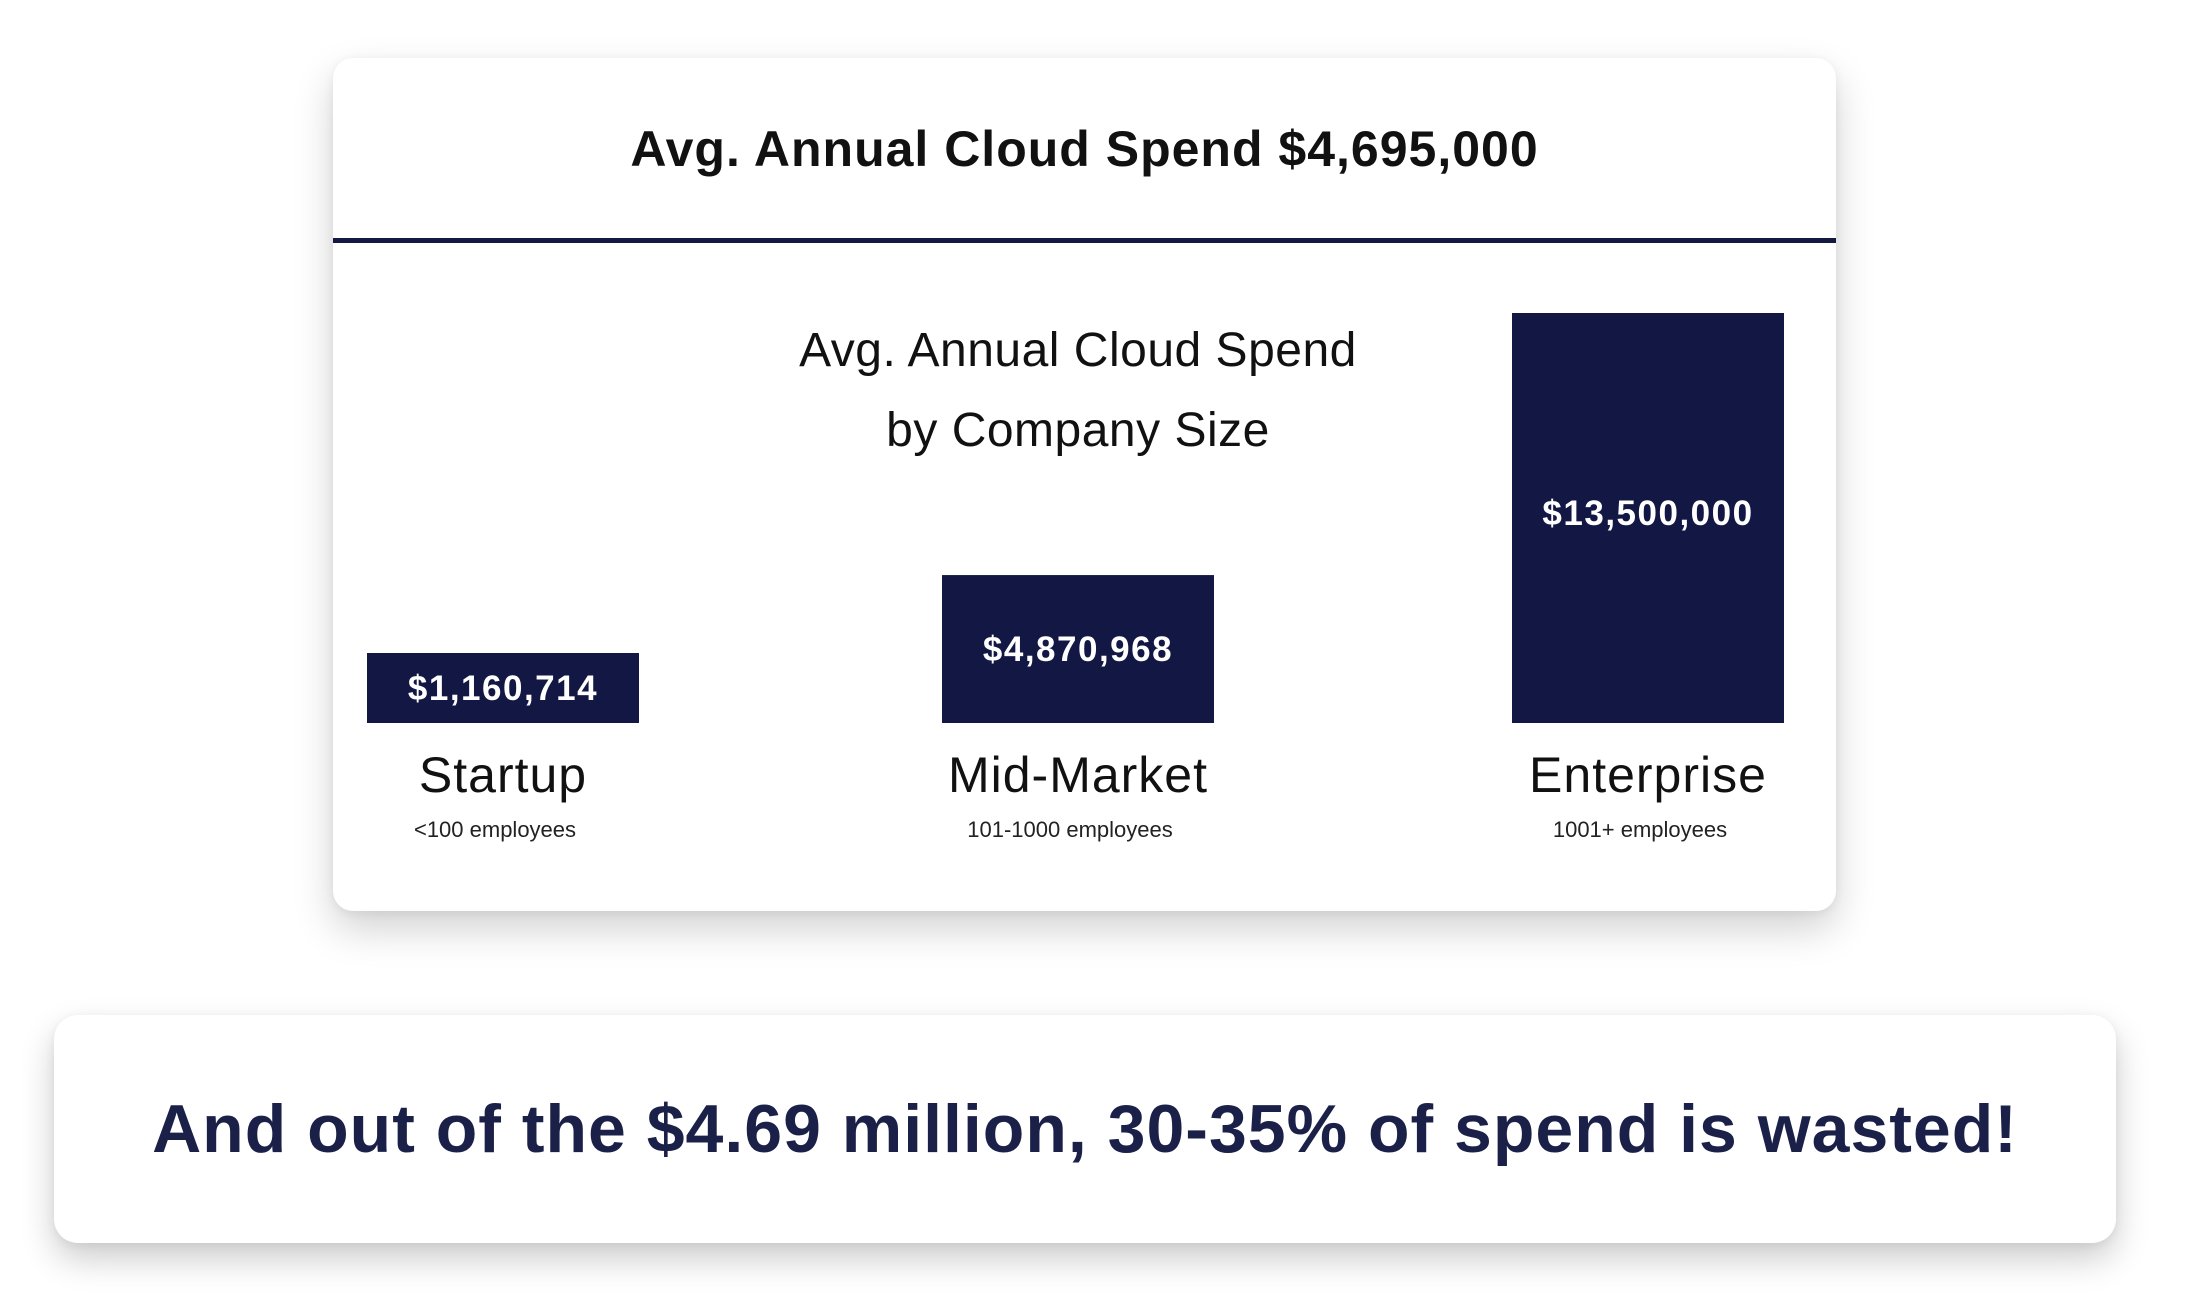  I want to click on card-header: Avg. Annual Cloud Spend $4,695,000, so click(1084, 149).